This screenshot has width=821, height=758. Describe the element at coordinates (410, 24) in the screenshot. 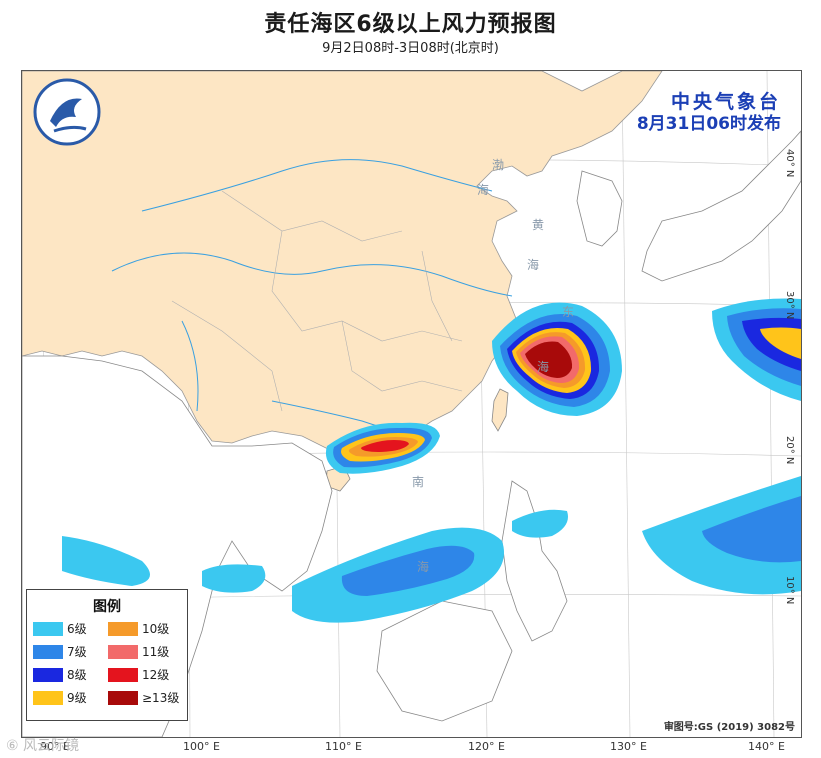

I see `map-title: 责任海区6级以上风力预报图` at that location.